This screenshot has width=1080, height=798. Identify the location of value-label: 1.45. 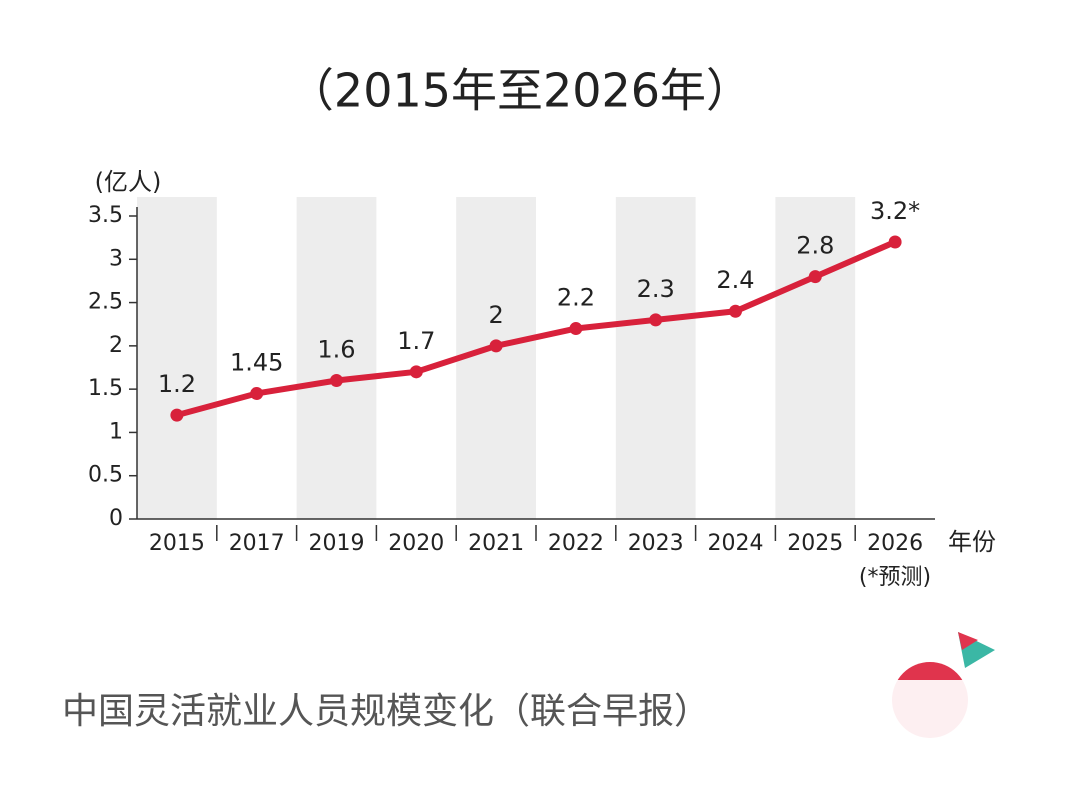
(256, 362).